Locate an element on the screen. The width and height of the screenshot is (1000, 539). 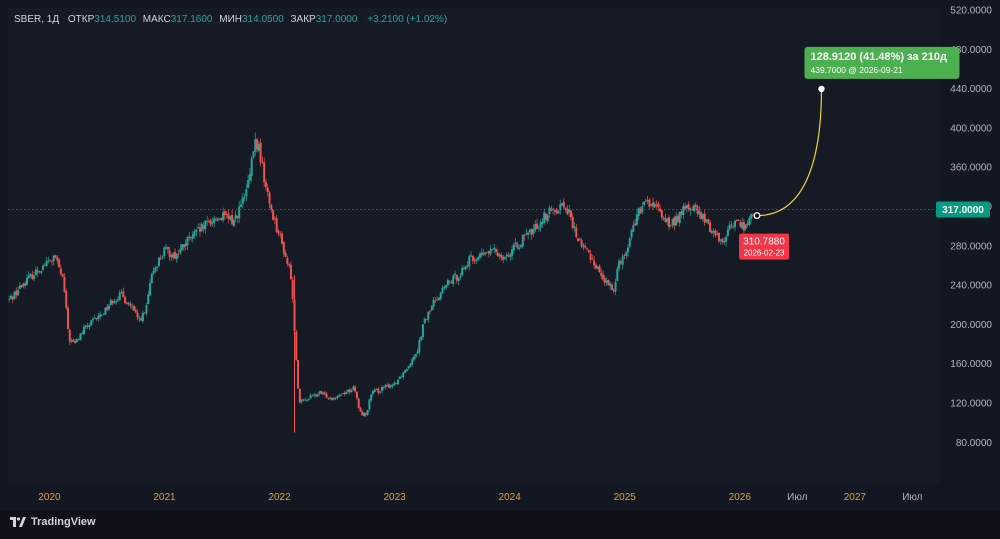
x-tick-label: 2024 is located at coordinates (510, 497).